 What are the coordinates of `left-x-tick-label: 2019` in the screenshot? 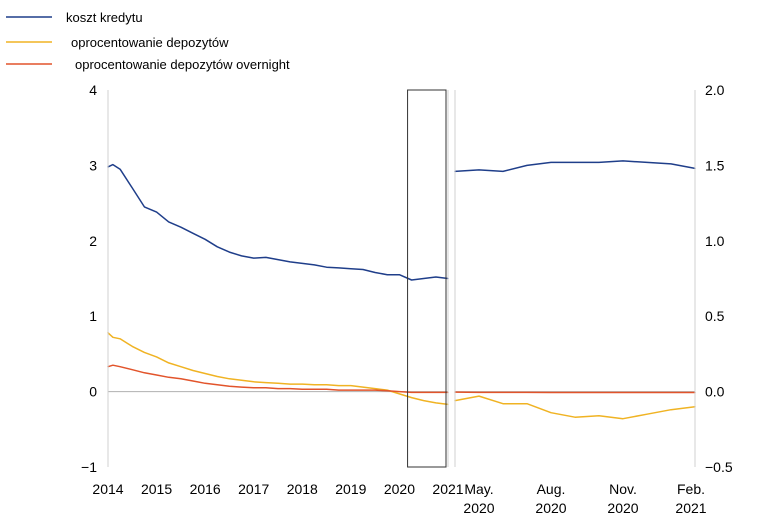 It's located at (350, 489).